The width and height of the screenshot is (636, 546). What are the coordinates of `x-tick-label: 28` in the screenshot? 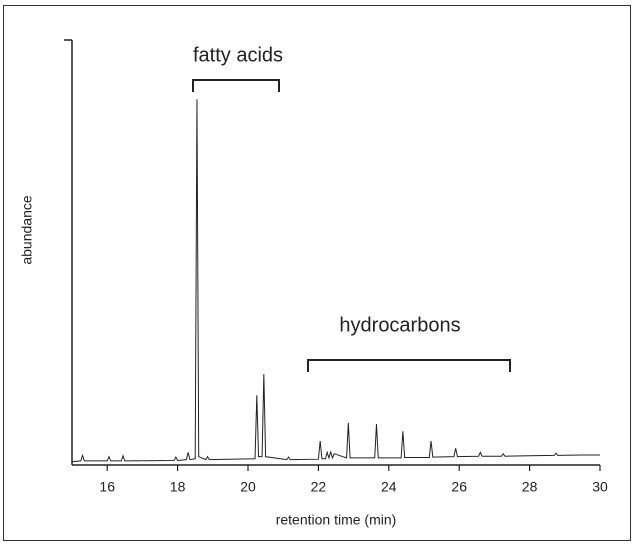 It's located at (530, 487).